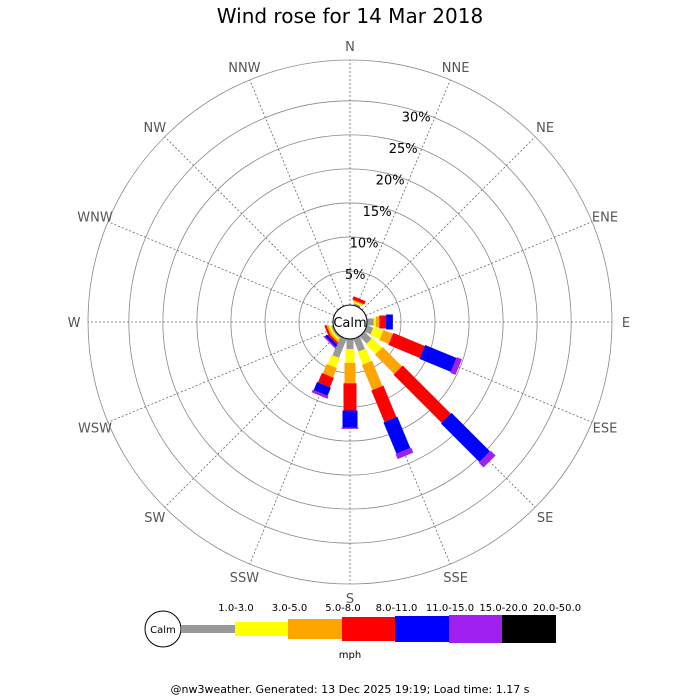 The width and height of the screenshot is (700, 700). Describe the element at coordinates (545, 518) in the screenshot. I see `direction-label: SE` at that location.